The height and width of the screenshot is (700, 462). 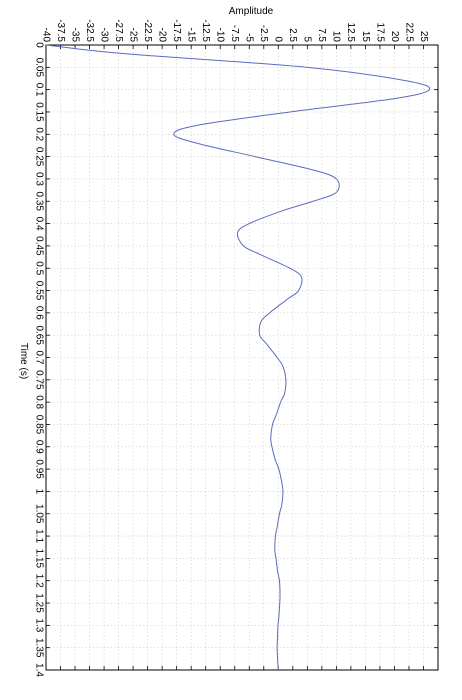 I want to click on amplitude-tick-label: -20, so click(x=162, y=35).